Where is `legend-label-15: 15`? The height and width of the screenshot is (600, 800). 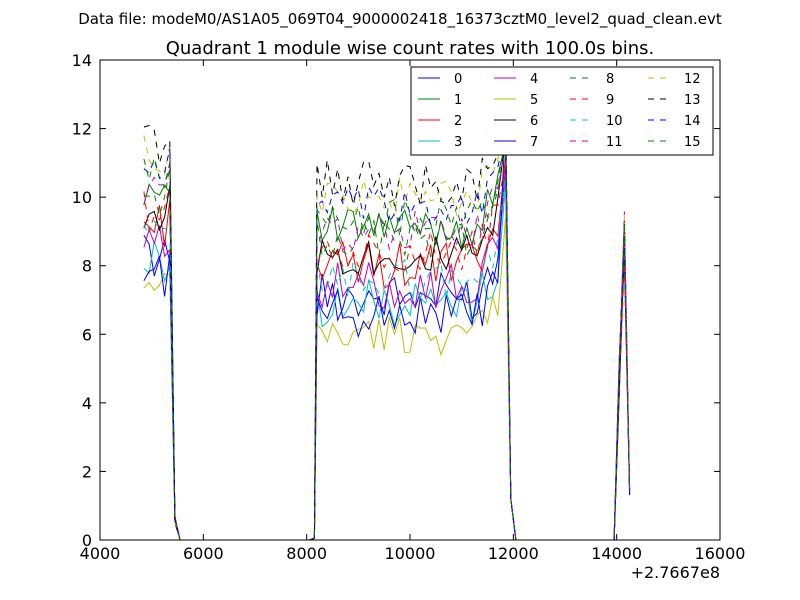 legend-label-15: 15 is located at coordinates (692, 142).